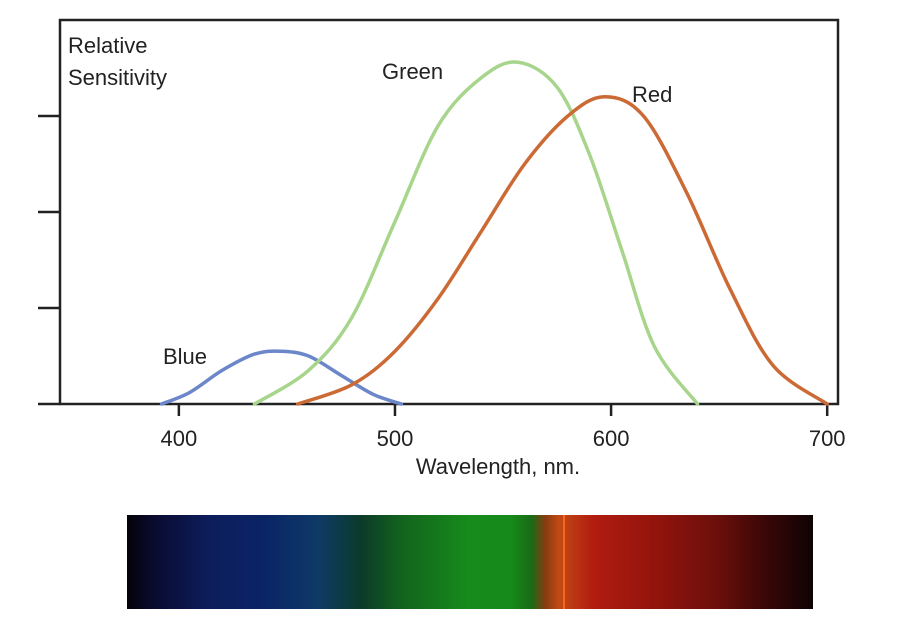  Describe the element at coordinates (117, 77) in the screenshot. I see `y-axis-label-line-2: Sensitivity` at that location.